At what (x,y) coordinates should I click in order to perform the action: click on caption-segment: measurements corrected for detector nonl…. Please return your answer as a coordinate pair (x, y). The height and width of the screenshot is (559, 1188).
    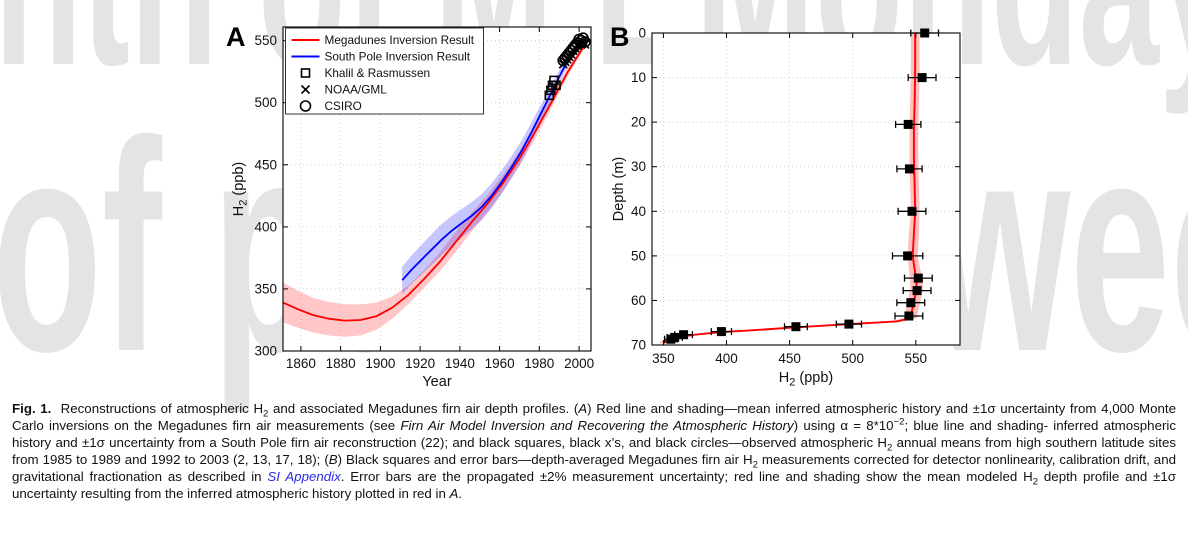
    Looking at the image, I should click on (594, 468).